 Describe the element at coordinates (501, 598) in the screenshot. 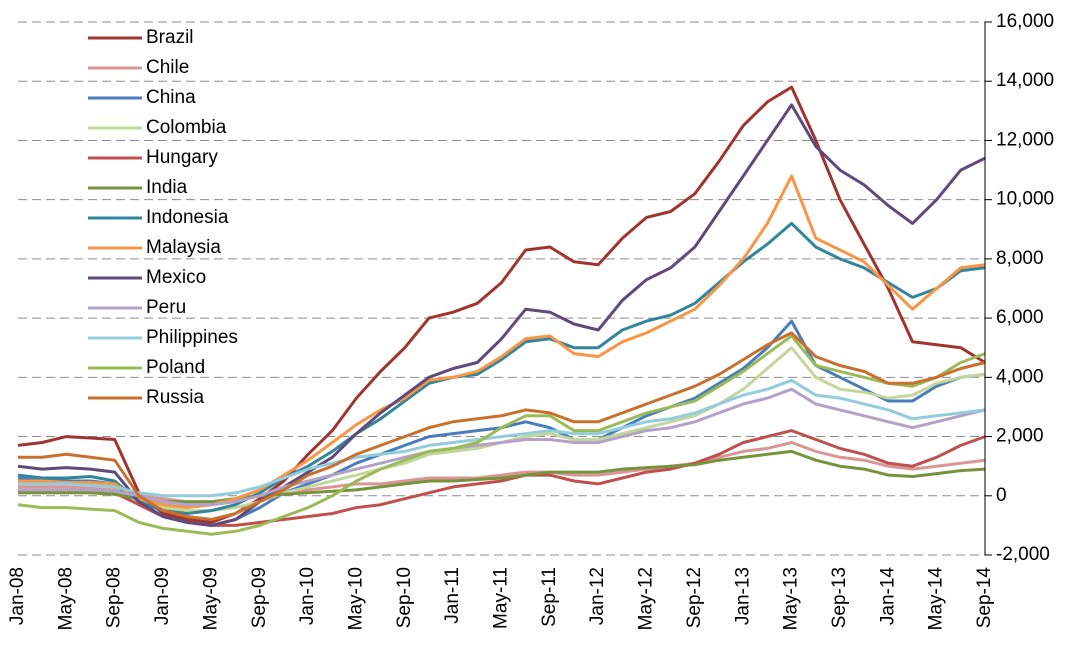

I see `x-tick-label: May-11` at that location.